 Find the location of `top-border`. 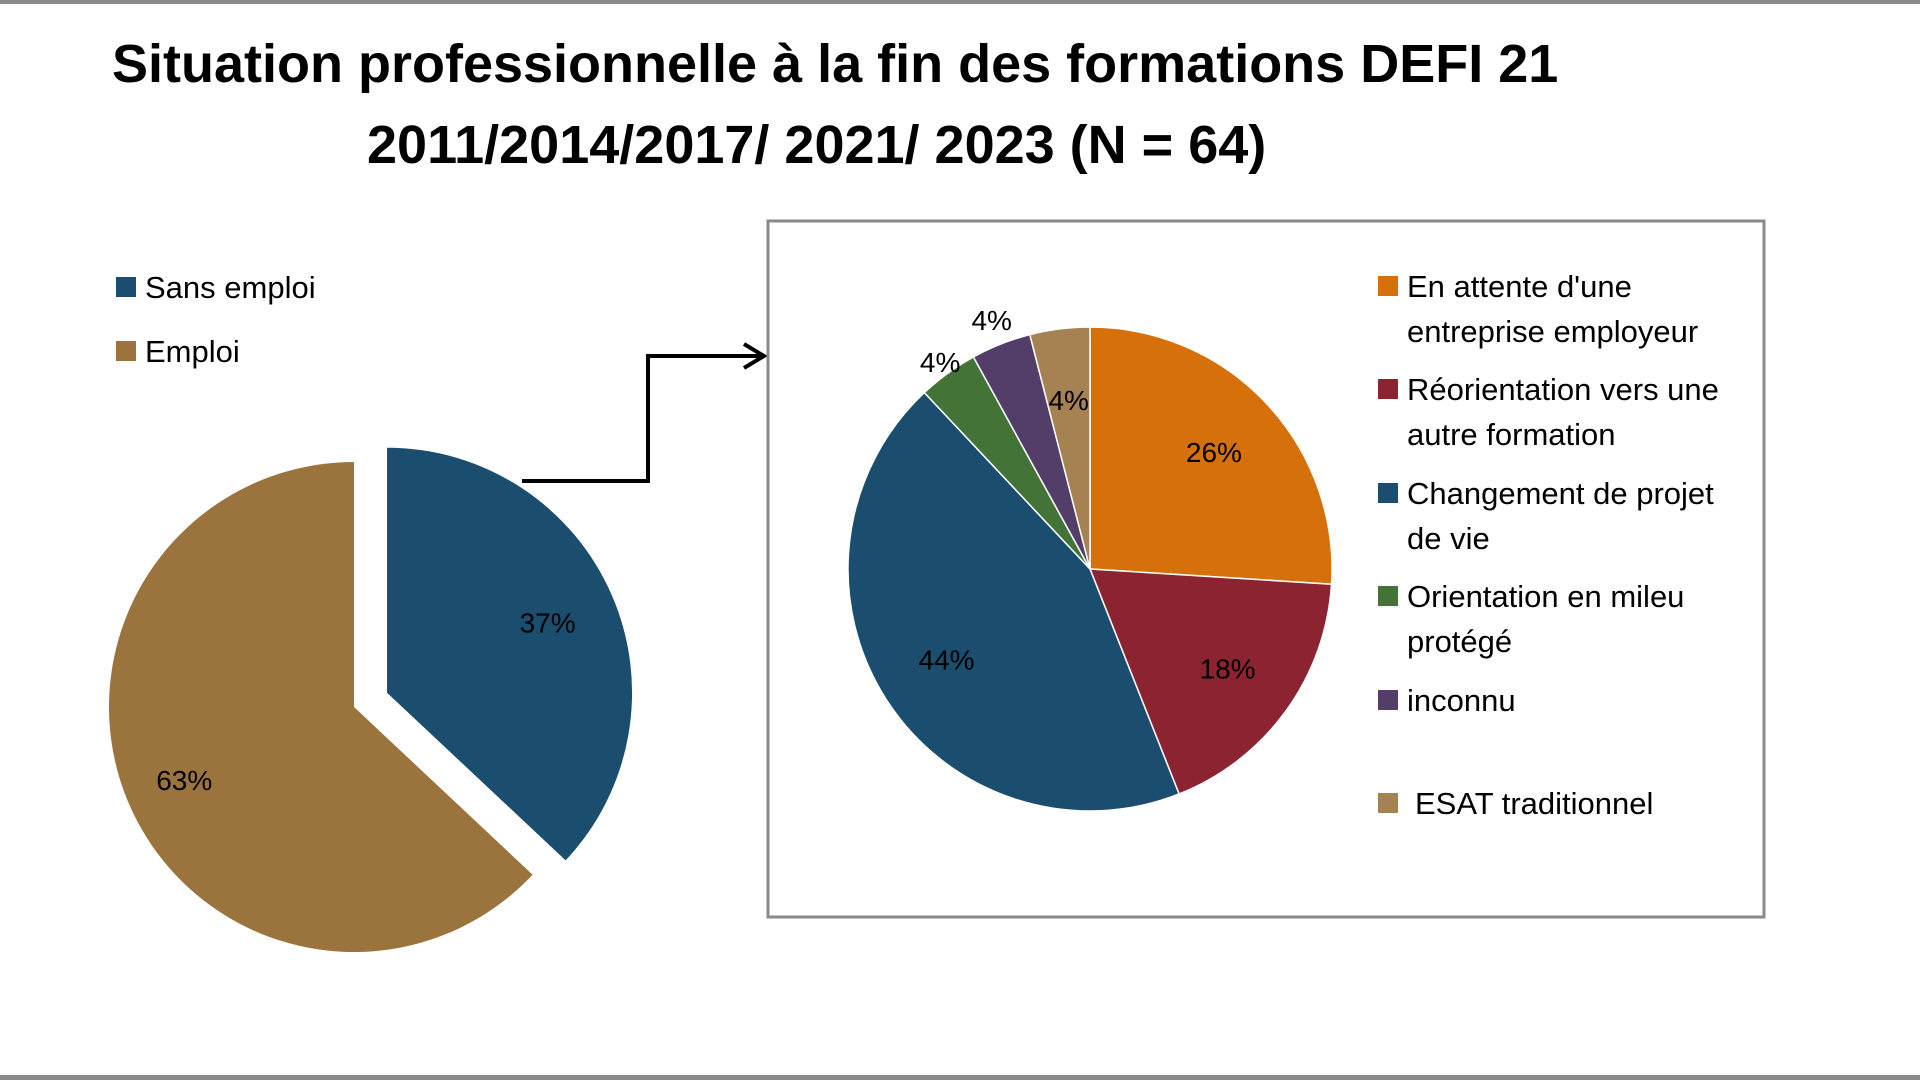

top-border is located at coordinates (960, 2).